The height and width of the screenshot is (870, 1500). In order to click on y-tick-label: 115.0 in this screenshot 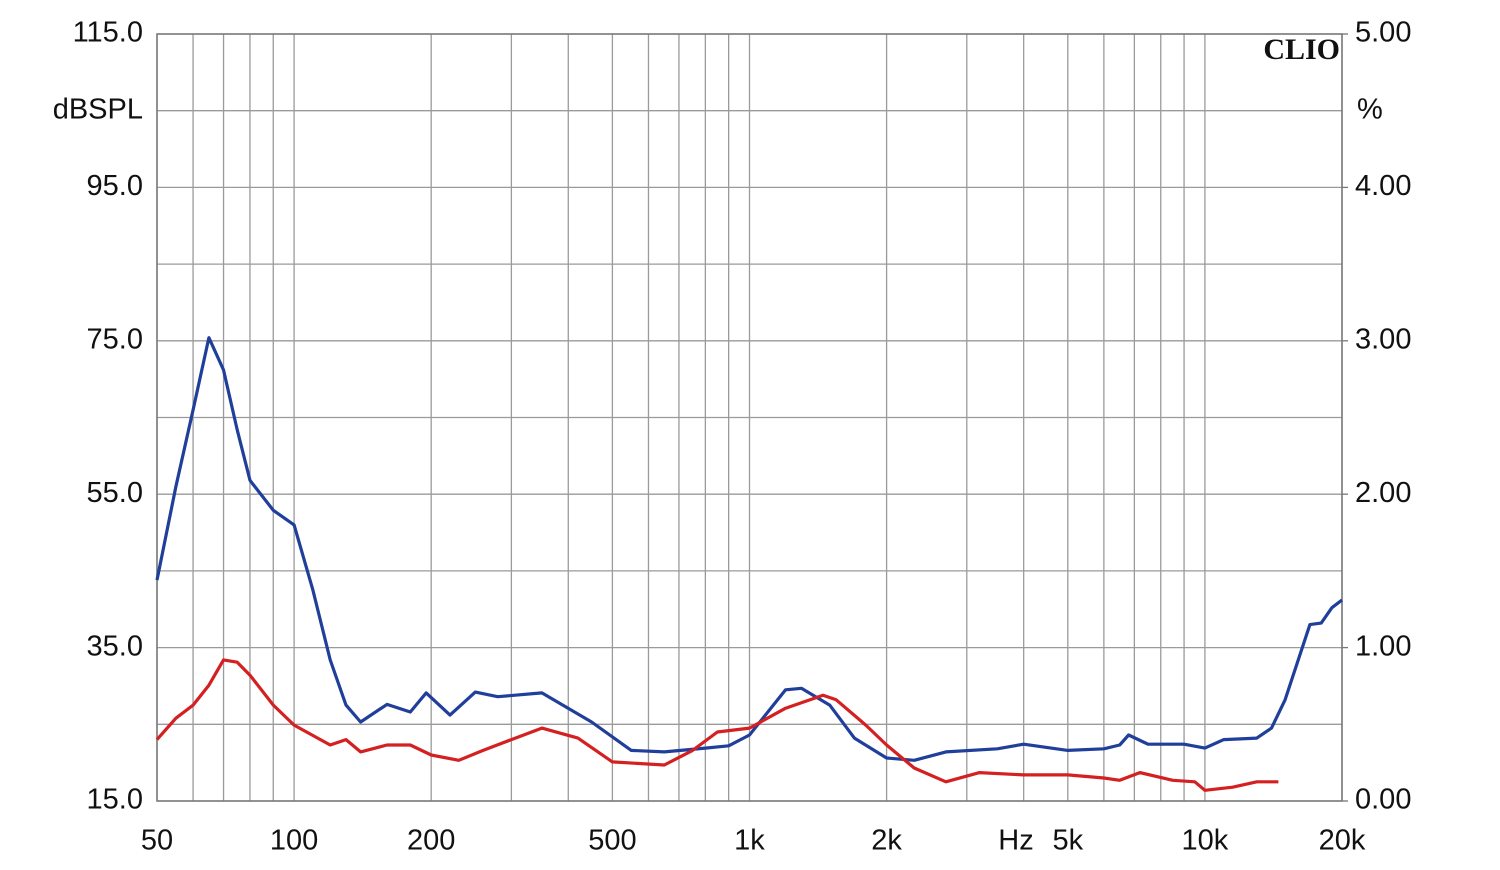, I will do `click(108, 33)`.